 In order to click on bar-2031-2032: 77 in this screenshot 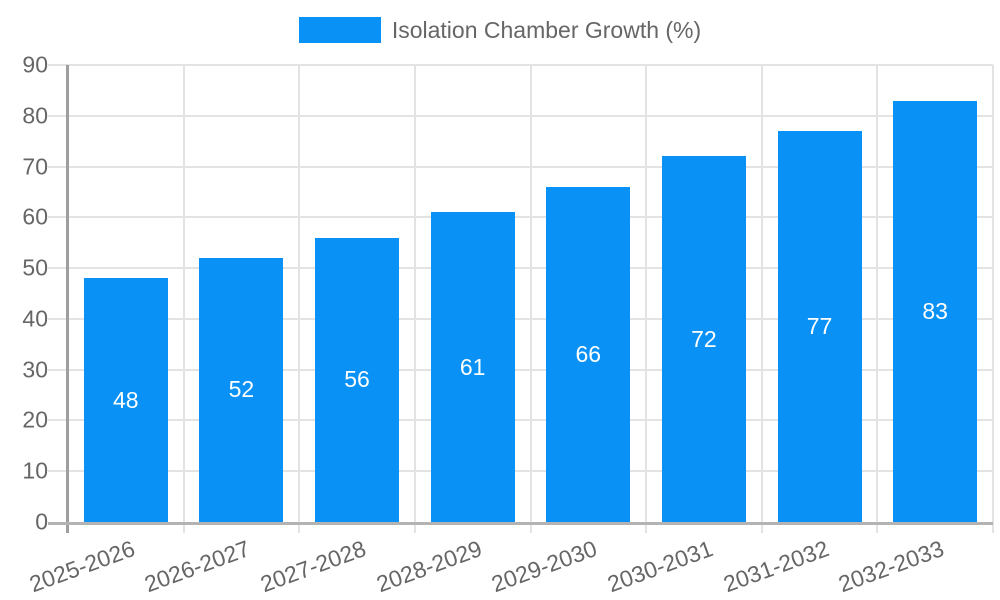, I will do `click(819, 326)`.